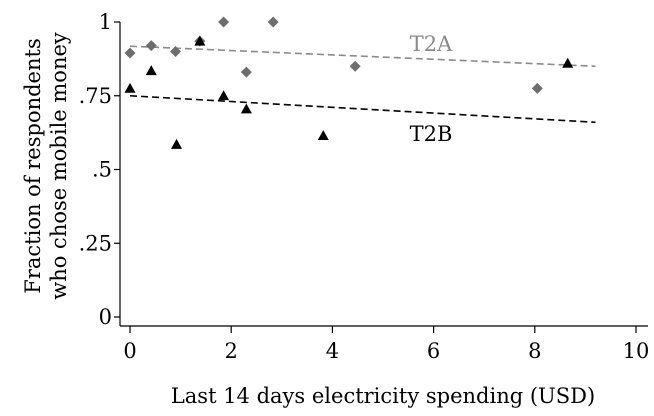  I want to click on trend-lines, so click(362, 84).